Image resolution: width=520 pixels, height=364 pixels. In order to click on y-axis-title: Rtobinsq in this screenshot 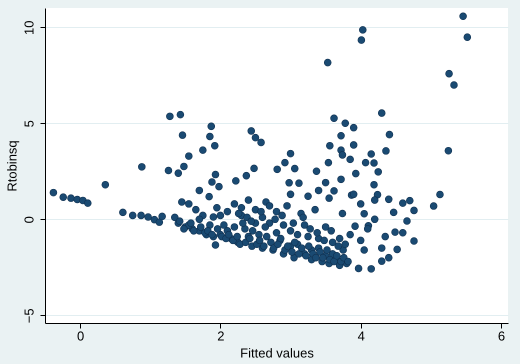, I will do `click(12, 166)`.